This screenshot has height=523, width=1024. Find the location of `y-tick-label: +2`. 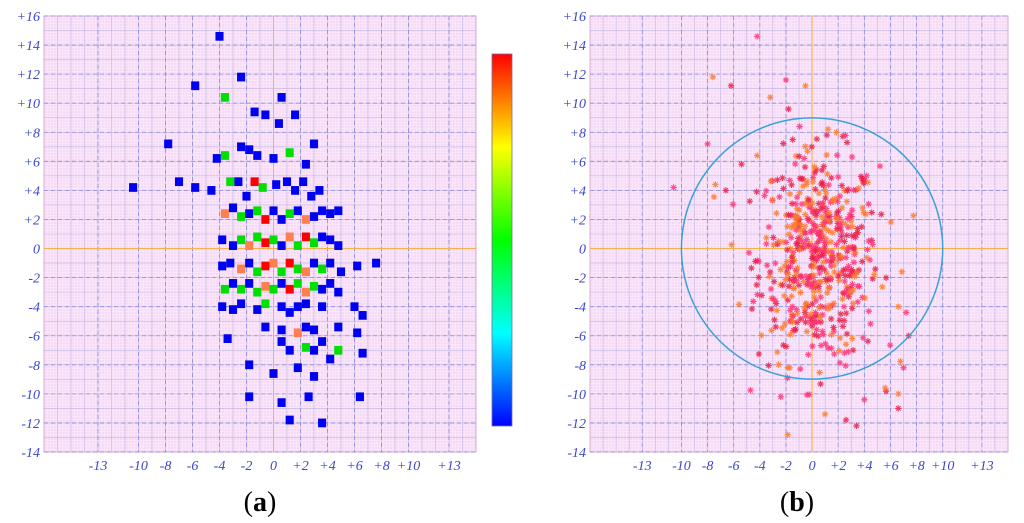

y-tick-label: +2 is located at coordinates (32, 220).